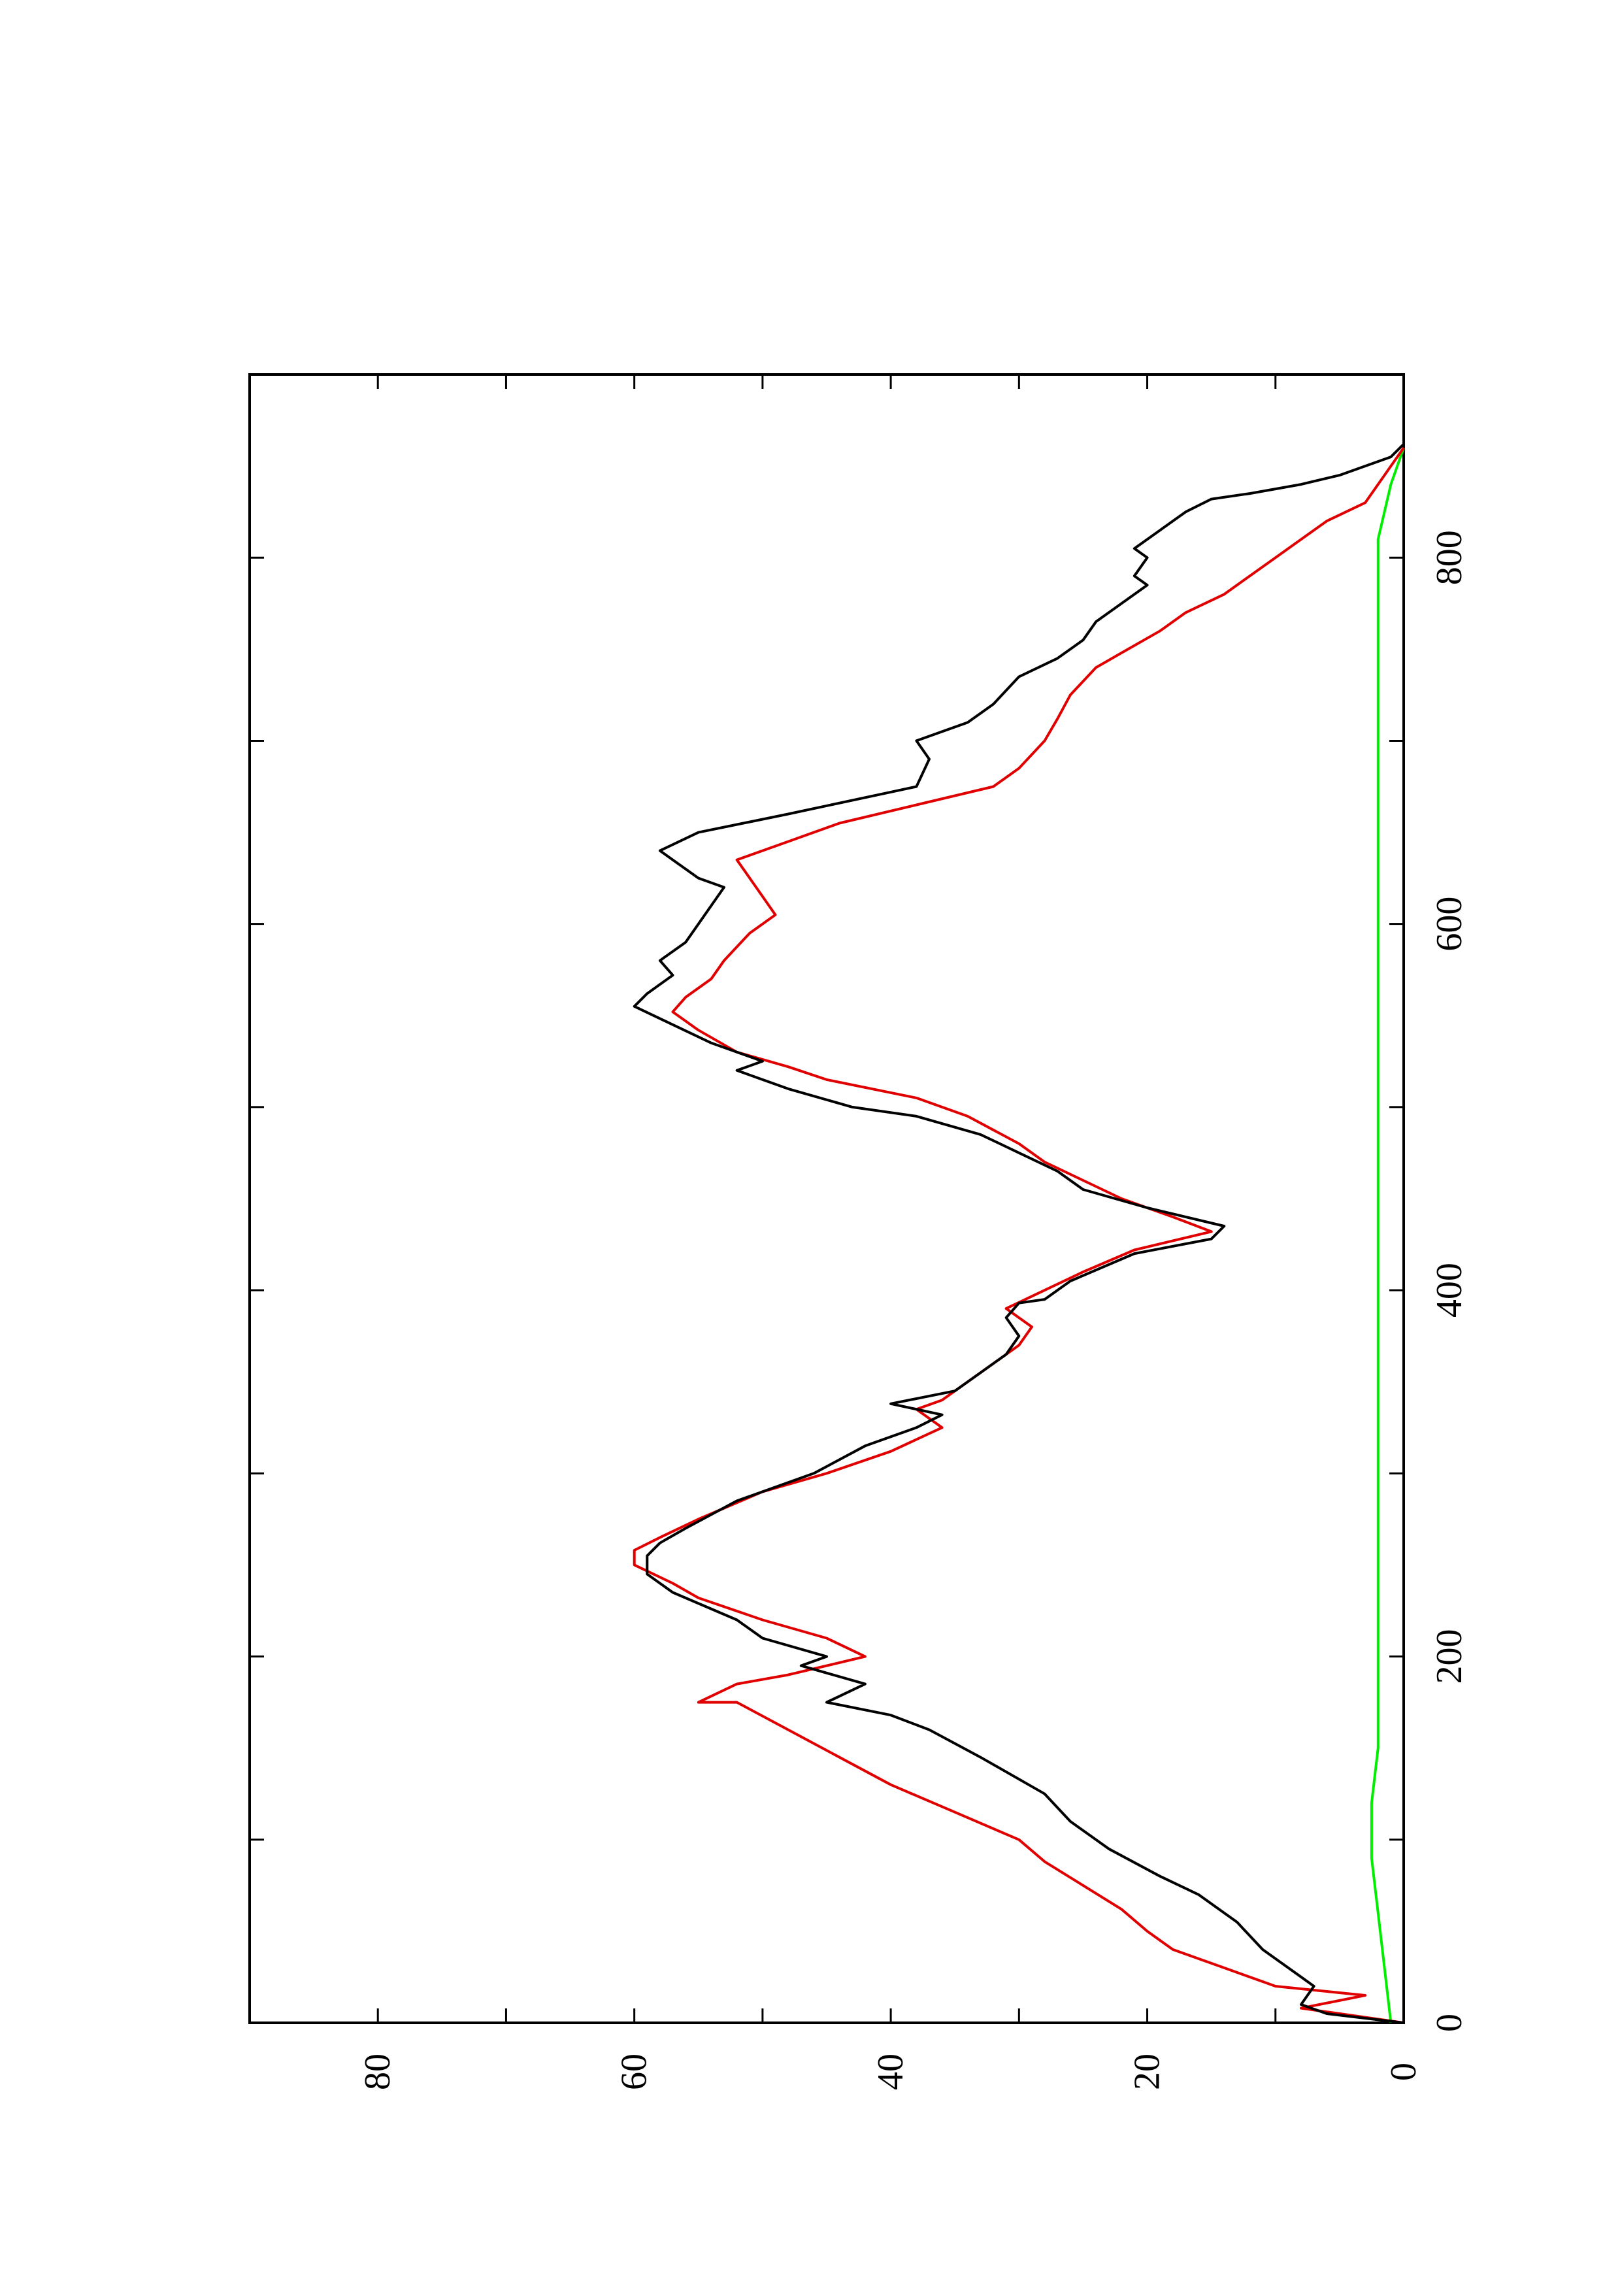  I want to click on x-tick-label-200: 200, so click(1450, 1656).